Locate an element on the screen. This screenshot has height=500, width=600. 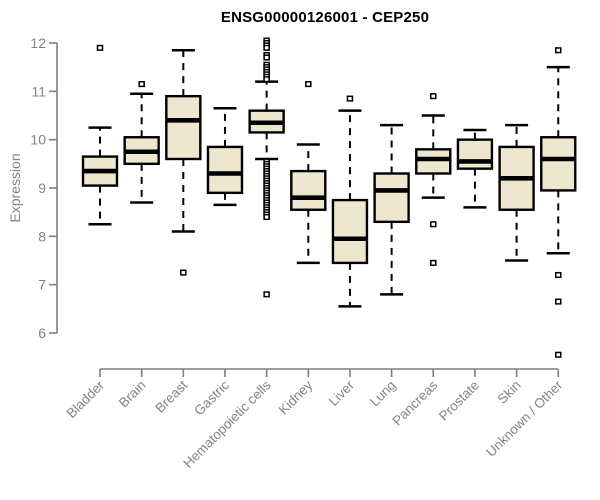
outlier-brain is located at coordinates (141, 84).